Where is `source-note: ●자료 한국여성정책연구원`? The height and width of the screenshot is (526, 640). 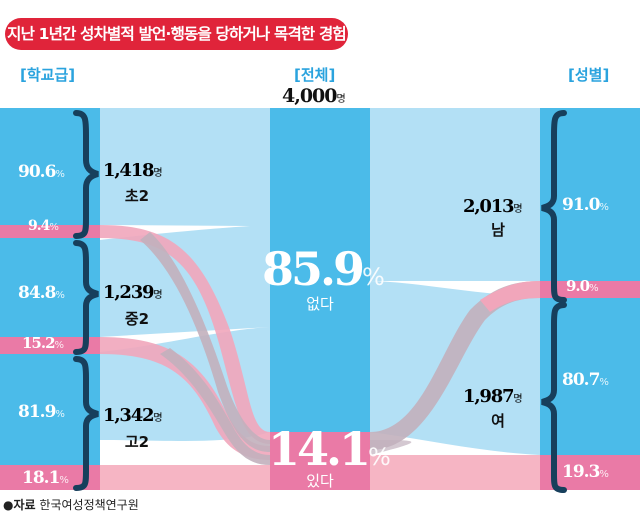
source-note: ●자료 한국여성정책연구원 is located at coordinates (71, 505).